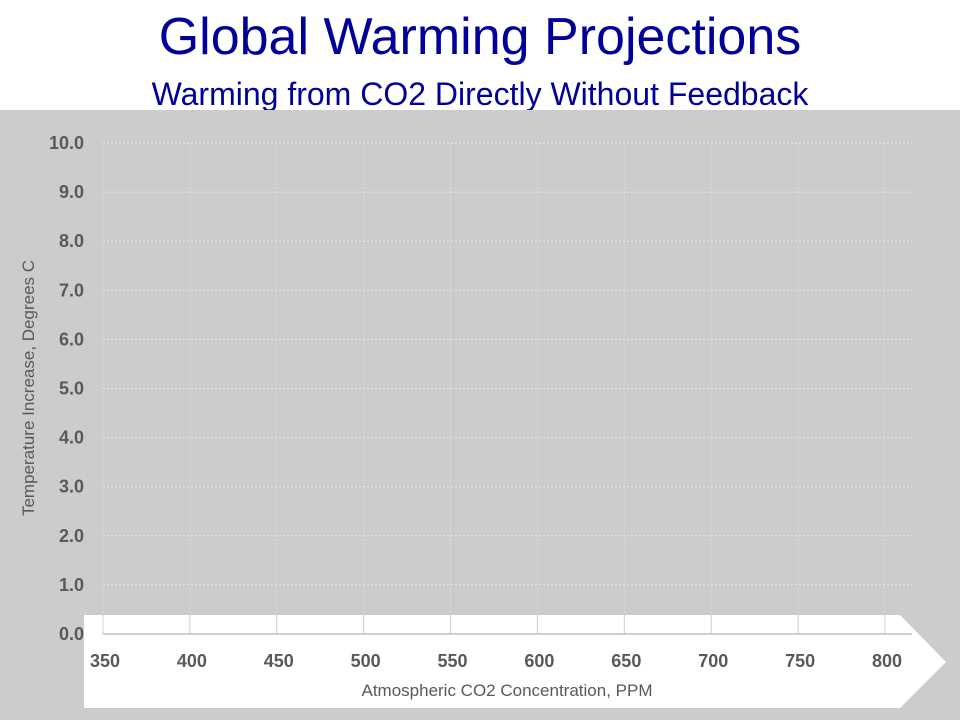 Image resolution: width=960 pixels, height=720 pixels. What do you see at coordinates (539, 661) in the screenshot?
I see `x-tick-label: 600` at bounding box center [539, 661].